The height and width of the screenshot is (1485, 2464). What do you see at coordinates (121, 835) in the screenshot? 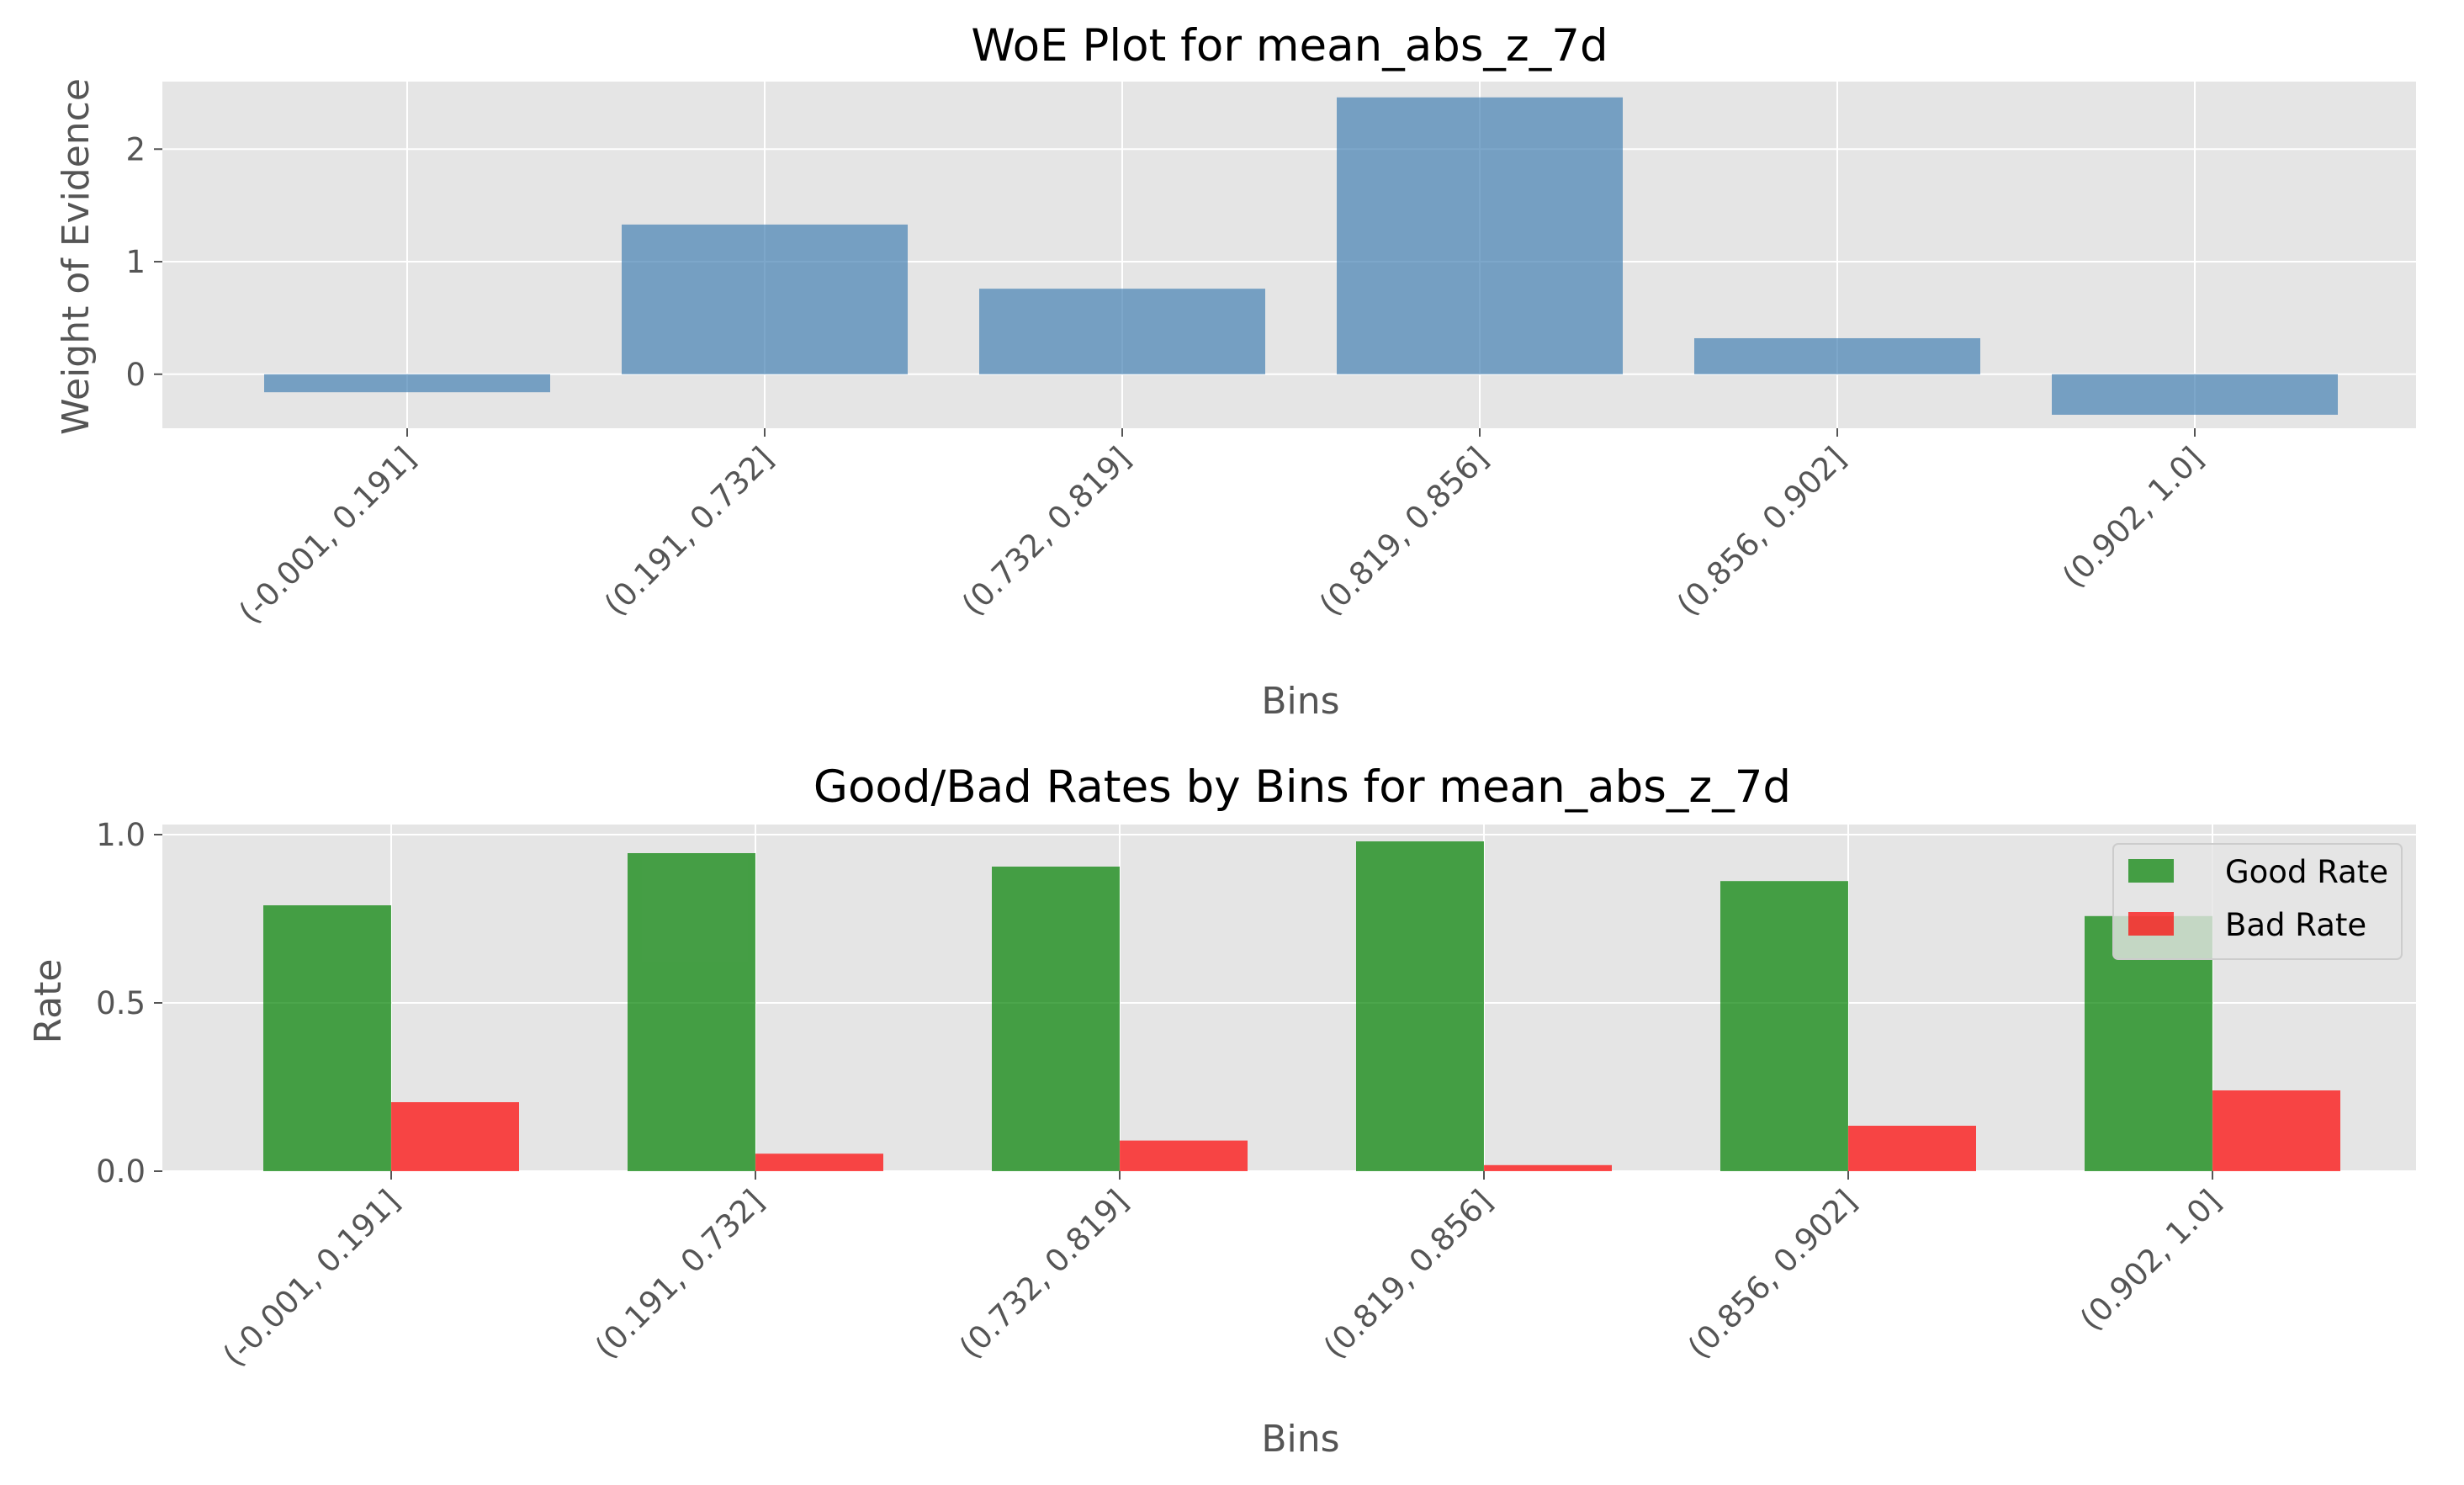
I see `rates-y-tick-label: 1.0` at bounding box center [121, 835].